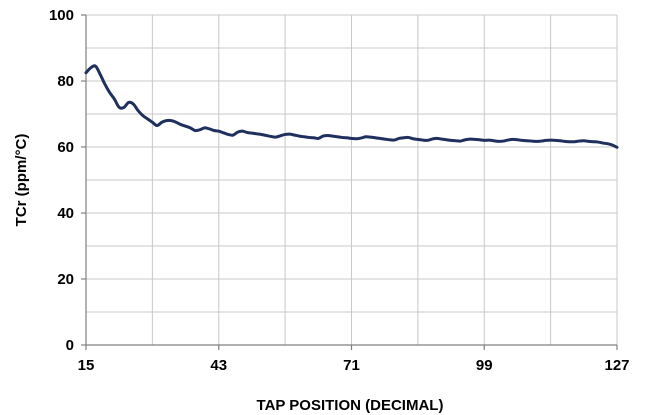  I want to click on x-tick-label: 71, so click(351, 365).